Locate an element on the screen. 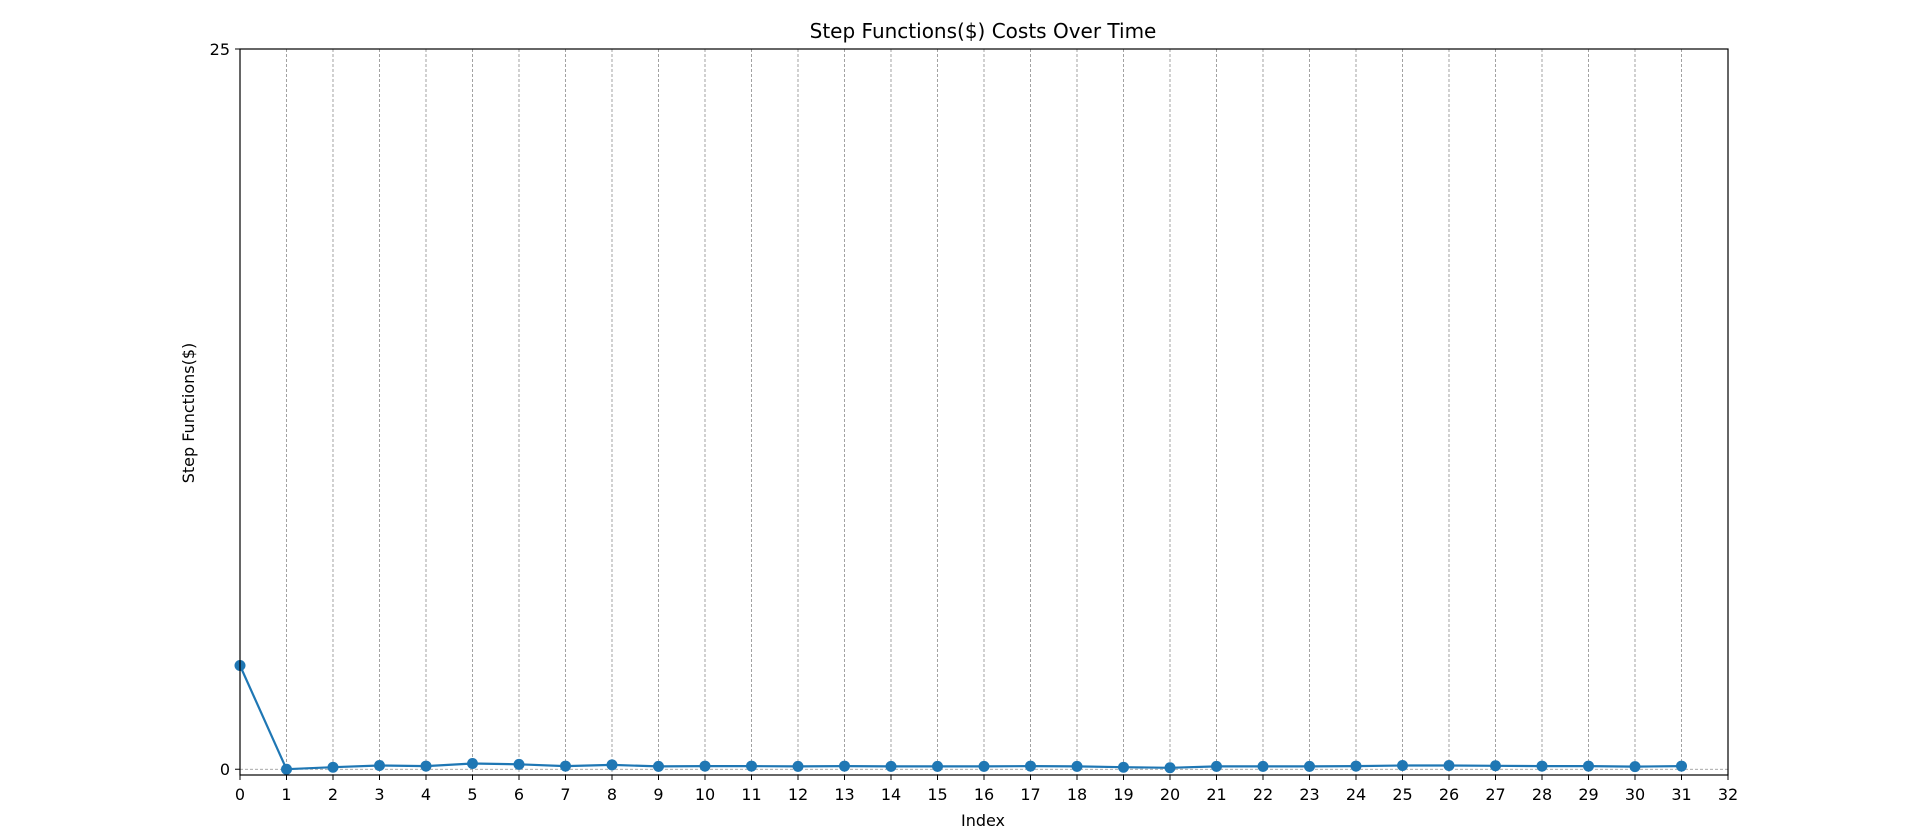  x-axis-label: Index is located at coordinates (983, 820).